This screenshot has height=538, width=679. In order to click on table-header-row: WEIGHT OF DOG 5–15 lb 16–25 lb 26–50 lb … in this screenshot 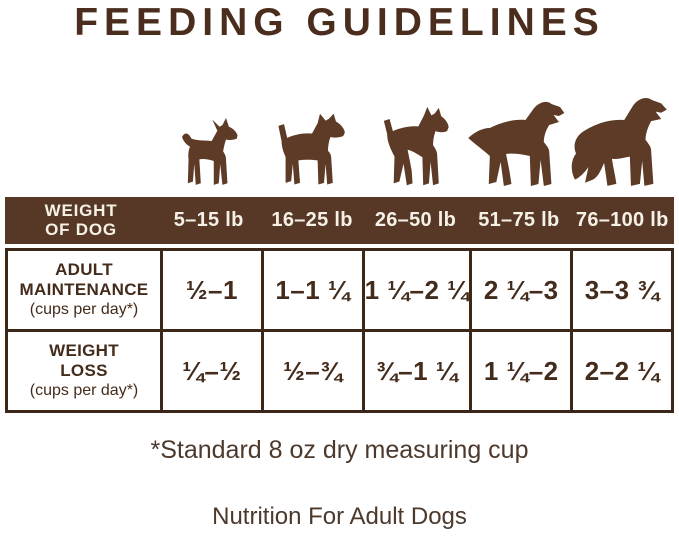, I will do `click(339, 220)`.